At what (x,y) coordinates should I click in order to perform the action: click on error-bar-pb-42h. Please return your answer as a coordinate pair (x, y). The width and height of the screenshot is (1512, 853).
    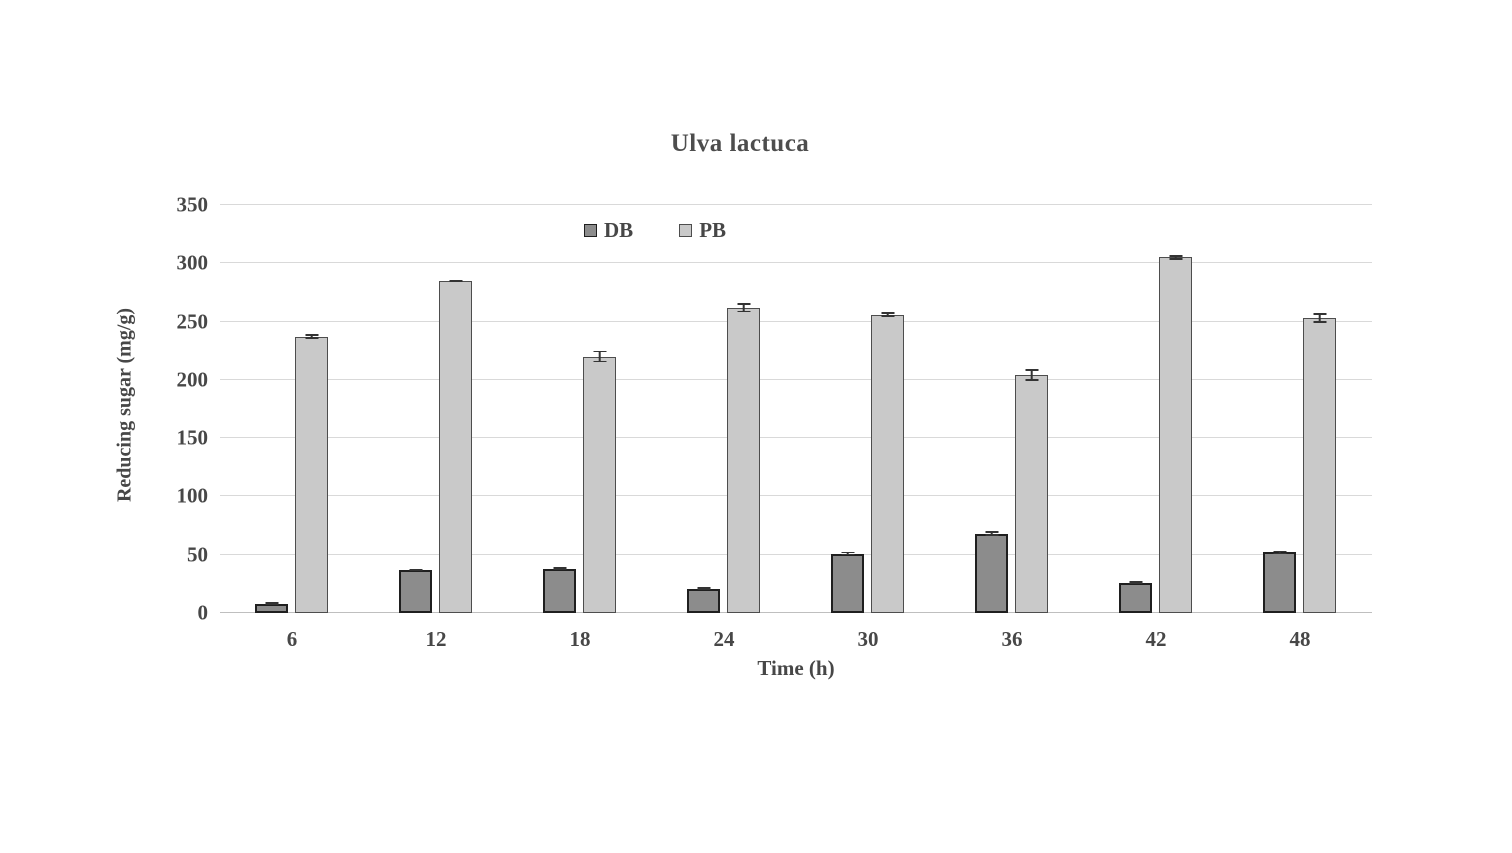
    Looking at the image, I should click on (1175, 257).